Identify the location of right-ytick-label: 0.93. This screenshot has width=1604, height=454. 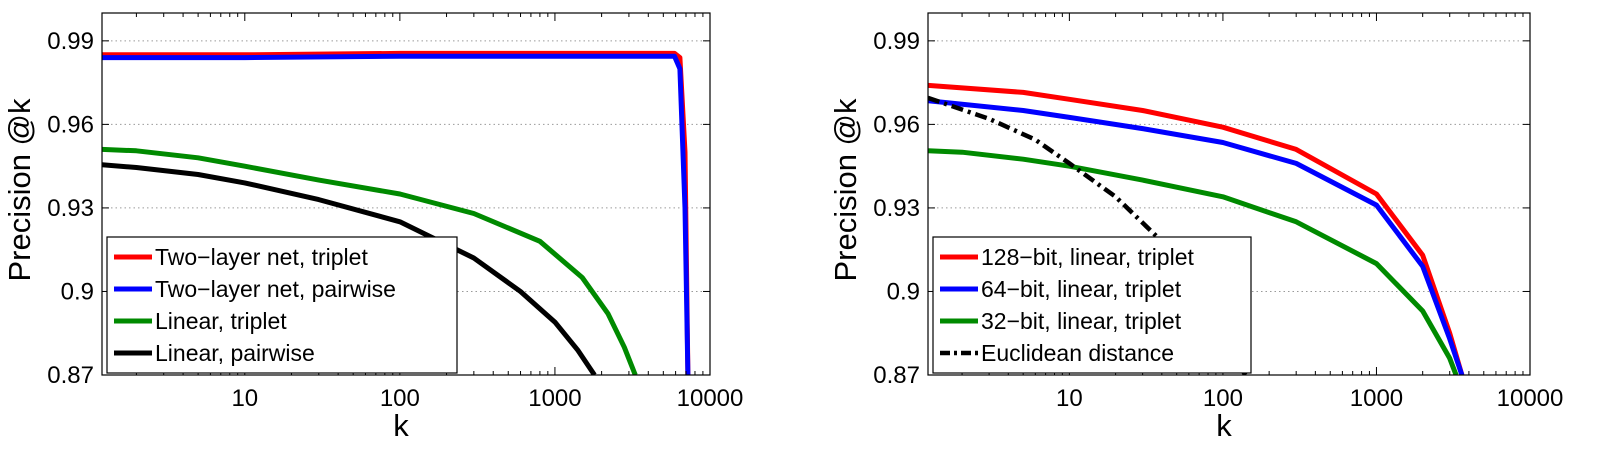
(896, 208).